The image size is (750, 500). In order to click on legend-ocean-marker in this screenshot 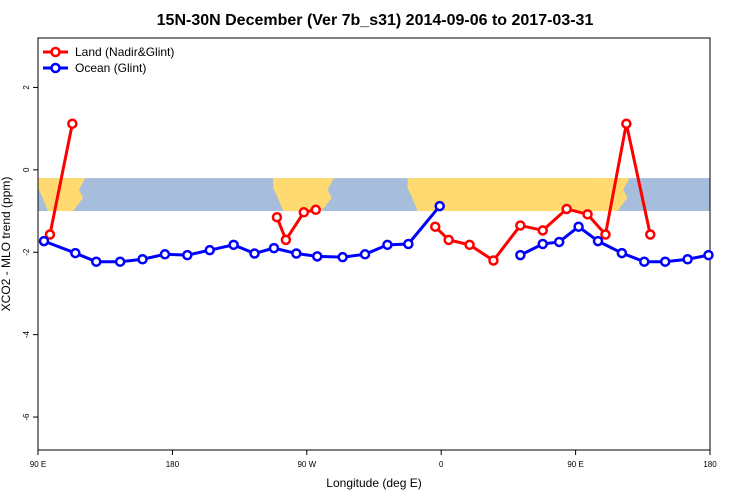, I will do `click(55, 68)`.